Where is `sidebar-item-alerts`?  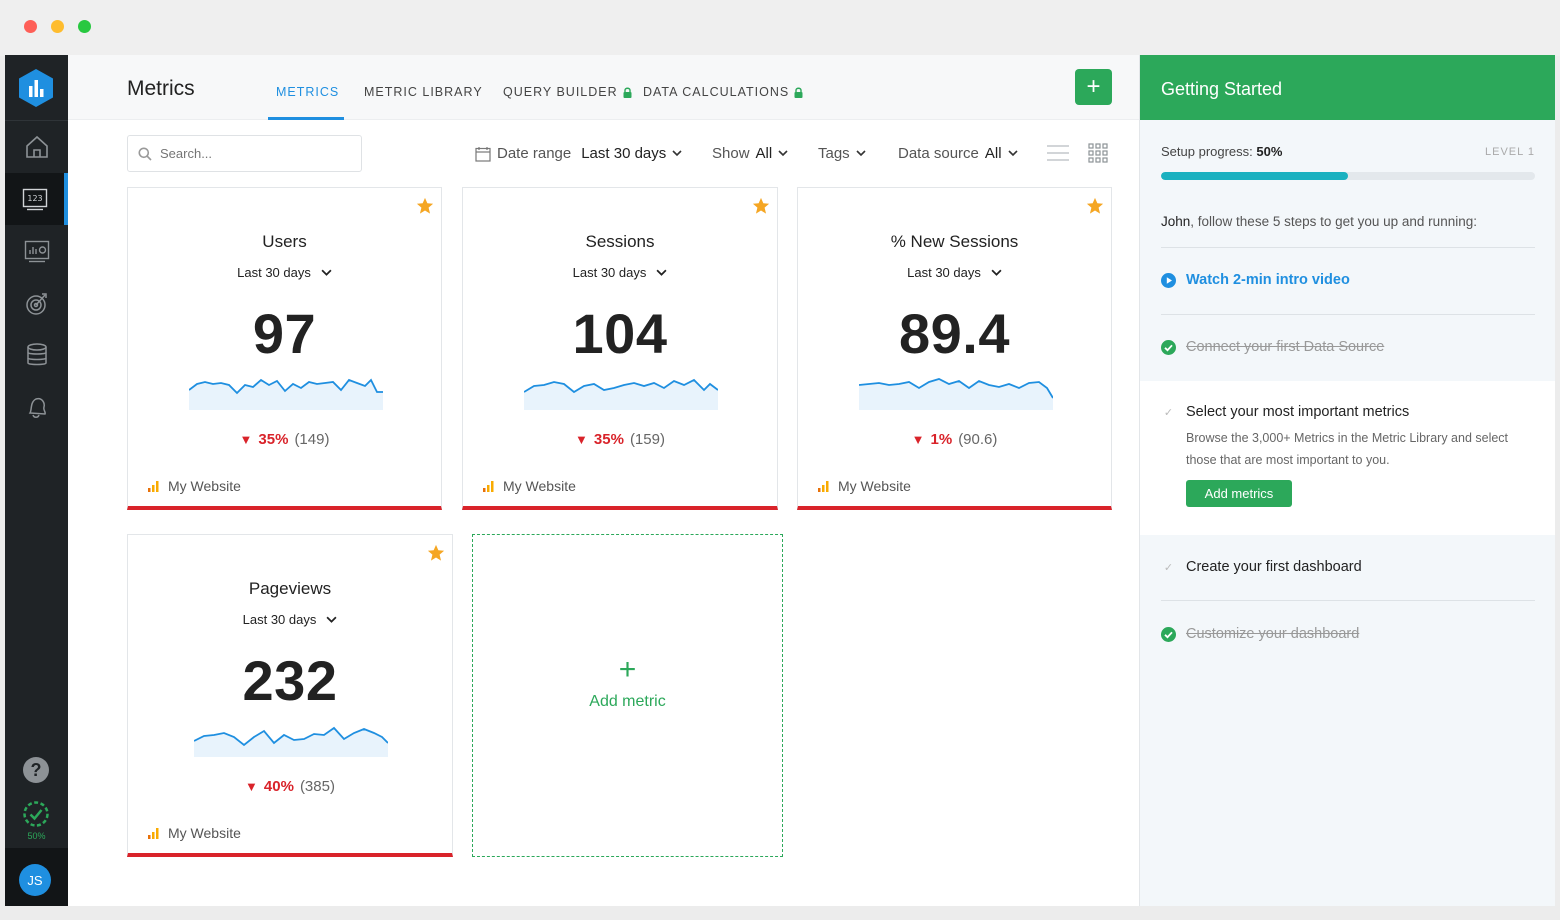
sidebar-item-alerts is located at coordinates (36, 407).